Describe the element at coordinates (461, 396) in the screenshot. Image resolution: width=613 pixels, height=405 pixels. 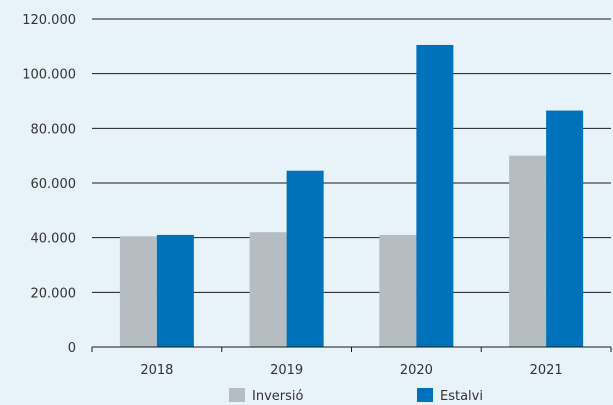
I see `legend-label: Estalvi` at that location.